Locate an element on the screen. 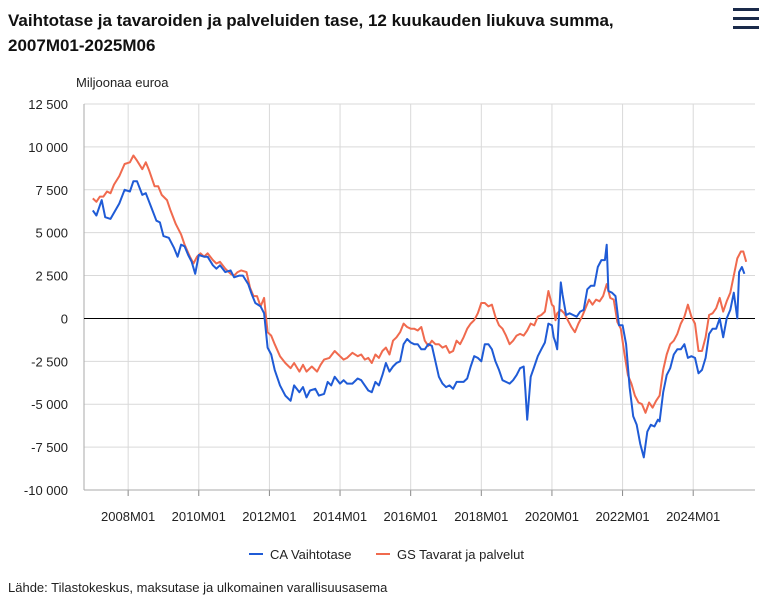 Image resolution: width=766 pixels, height=600 pixels. x-tick-label: 2024M01 is located at coordinates (693, 516).